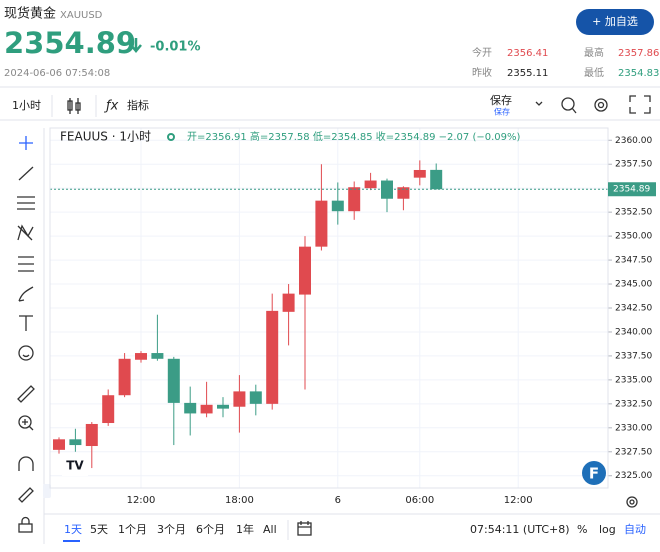 The height and width of the screenshot is (552, 660). What do you see at coordinates (136, 45) in the screenshot?
I see `down-arrow` at bounding box center [136, 45].